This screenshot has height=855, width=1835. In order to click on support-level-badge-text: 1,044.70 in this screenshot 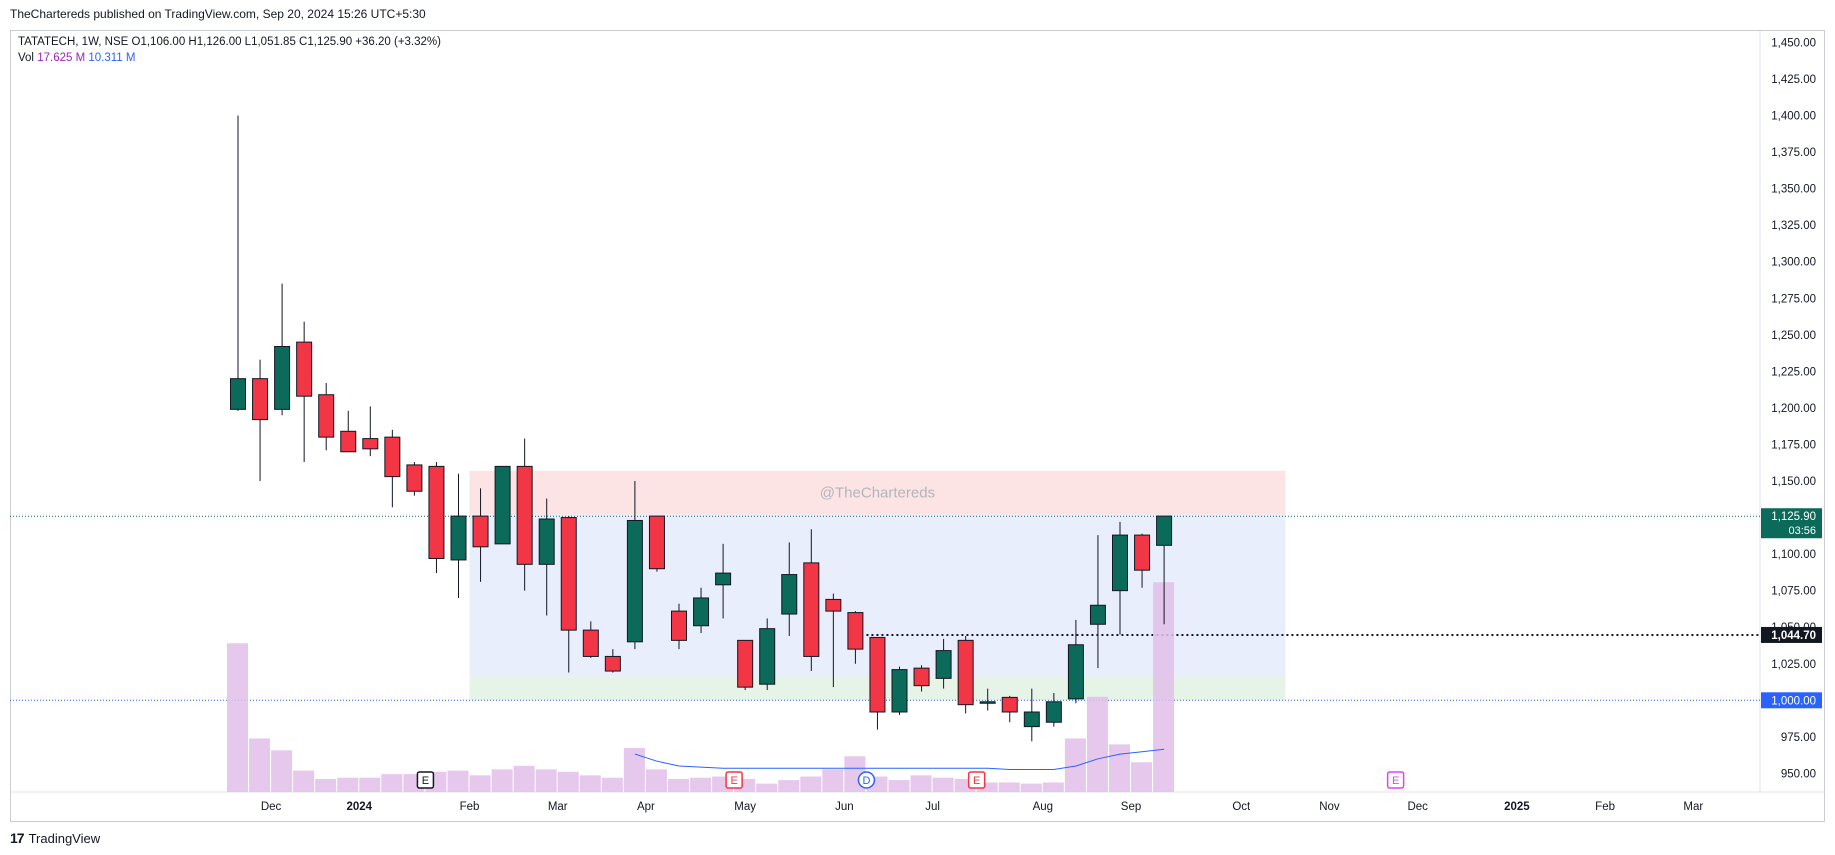, I will do `click(1793, 636)`.